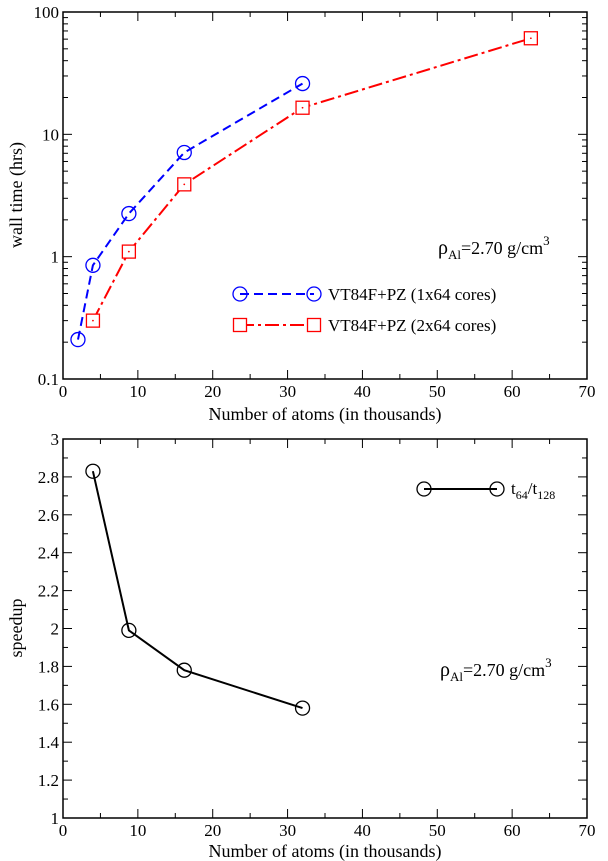  What do you see at coordinates (48, 379) in the screenshot?
I see `y-tick-label: 0.1` at bounding box center [48, 379].